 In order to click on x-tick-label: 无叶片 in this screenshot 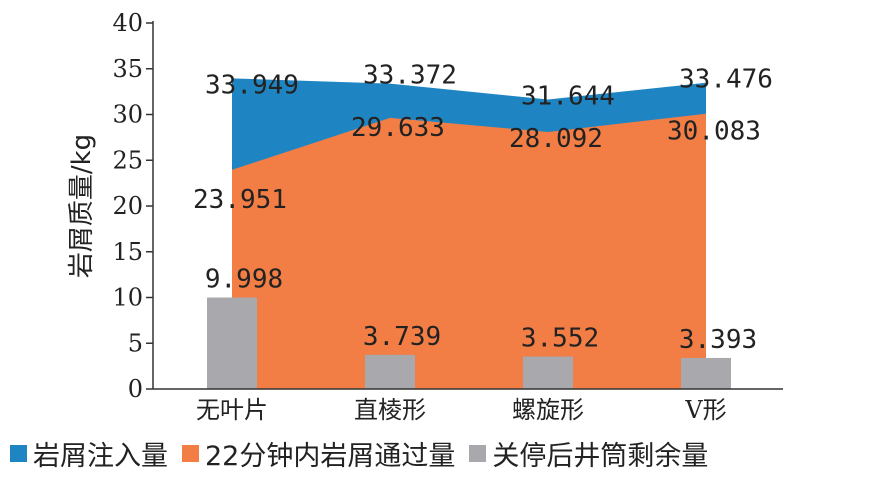, I will do `click(232, 410)`.